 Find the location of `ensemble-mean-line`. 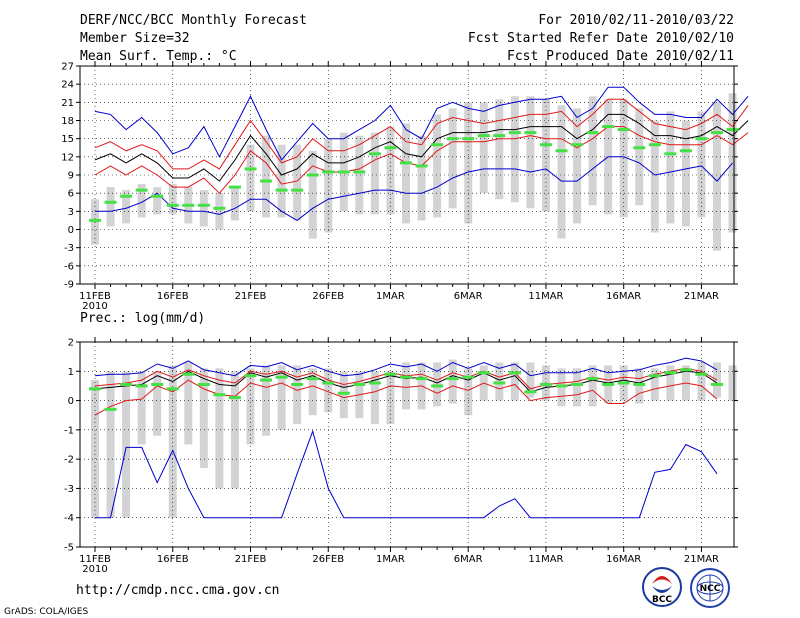

ensemble-mean-line is located at coordinates (421, 147).